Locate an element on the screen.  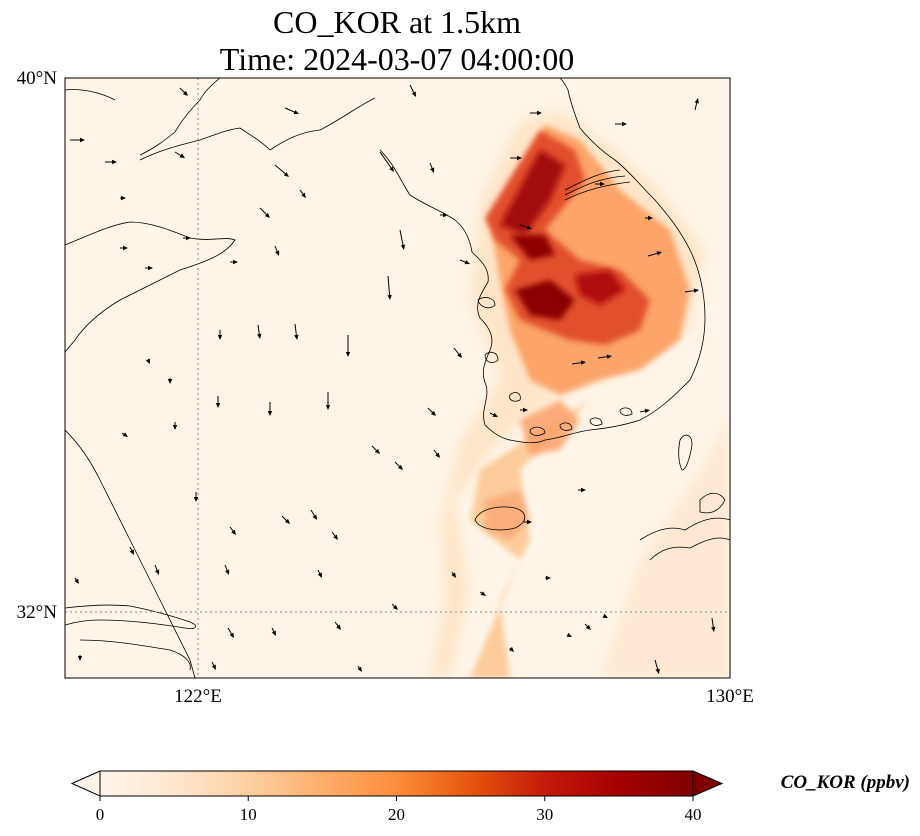
colorbar-ticks: 0 10 20 30 40 is located at coordinates (399, 810).